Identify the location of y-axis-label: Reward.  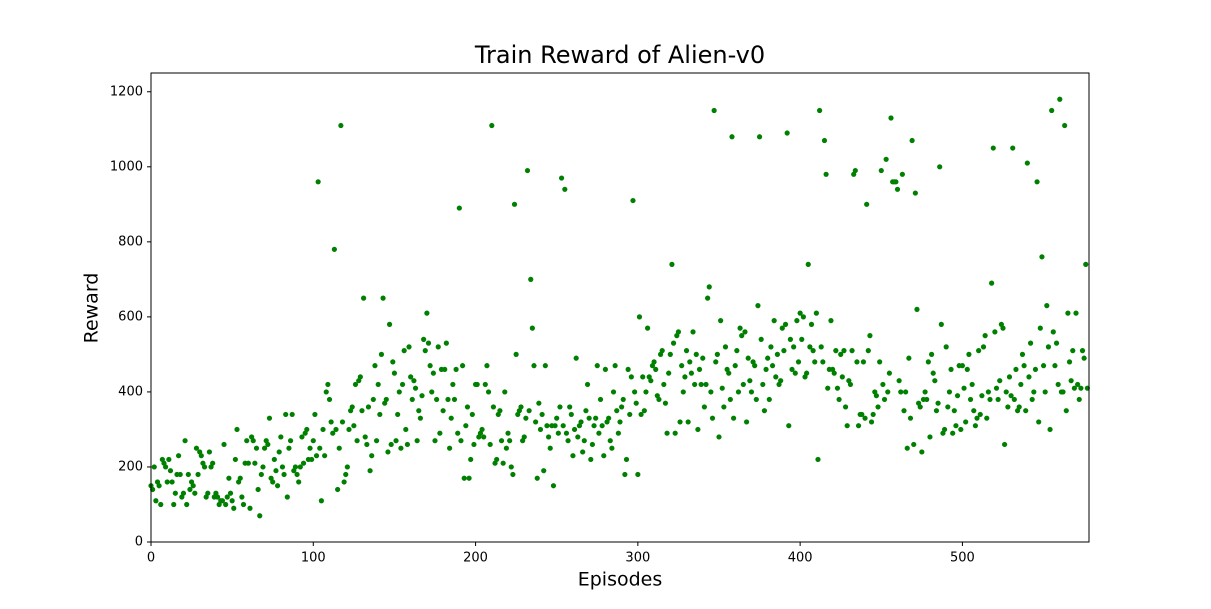
(92, 308).